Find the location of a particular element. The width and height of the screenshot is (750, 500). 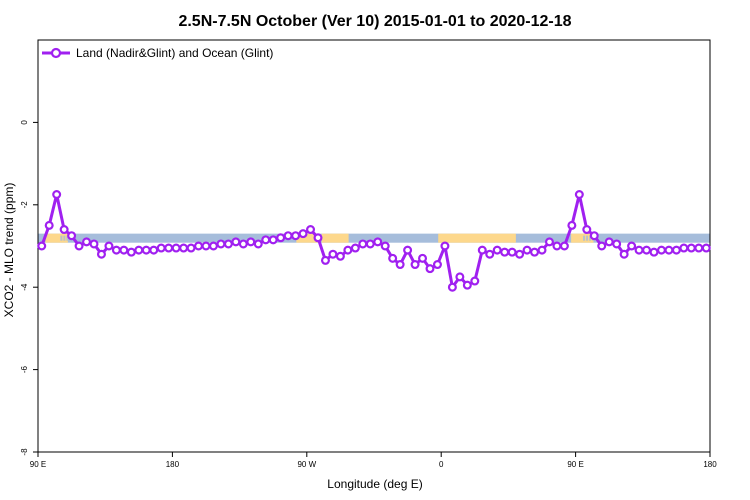

legend: Land (Nadir&Glint) and Ocean (Glint) is located at coordinates (157, 53).